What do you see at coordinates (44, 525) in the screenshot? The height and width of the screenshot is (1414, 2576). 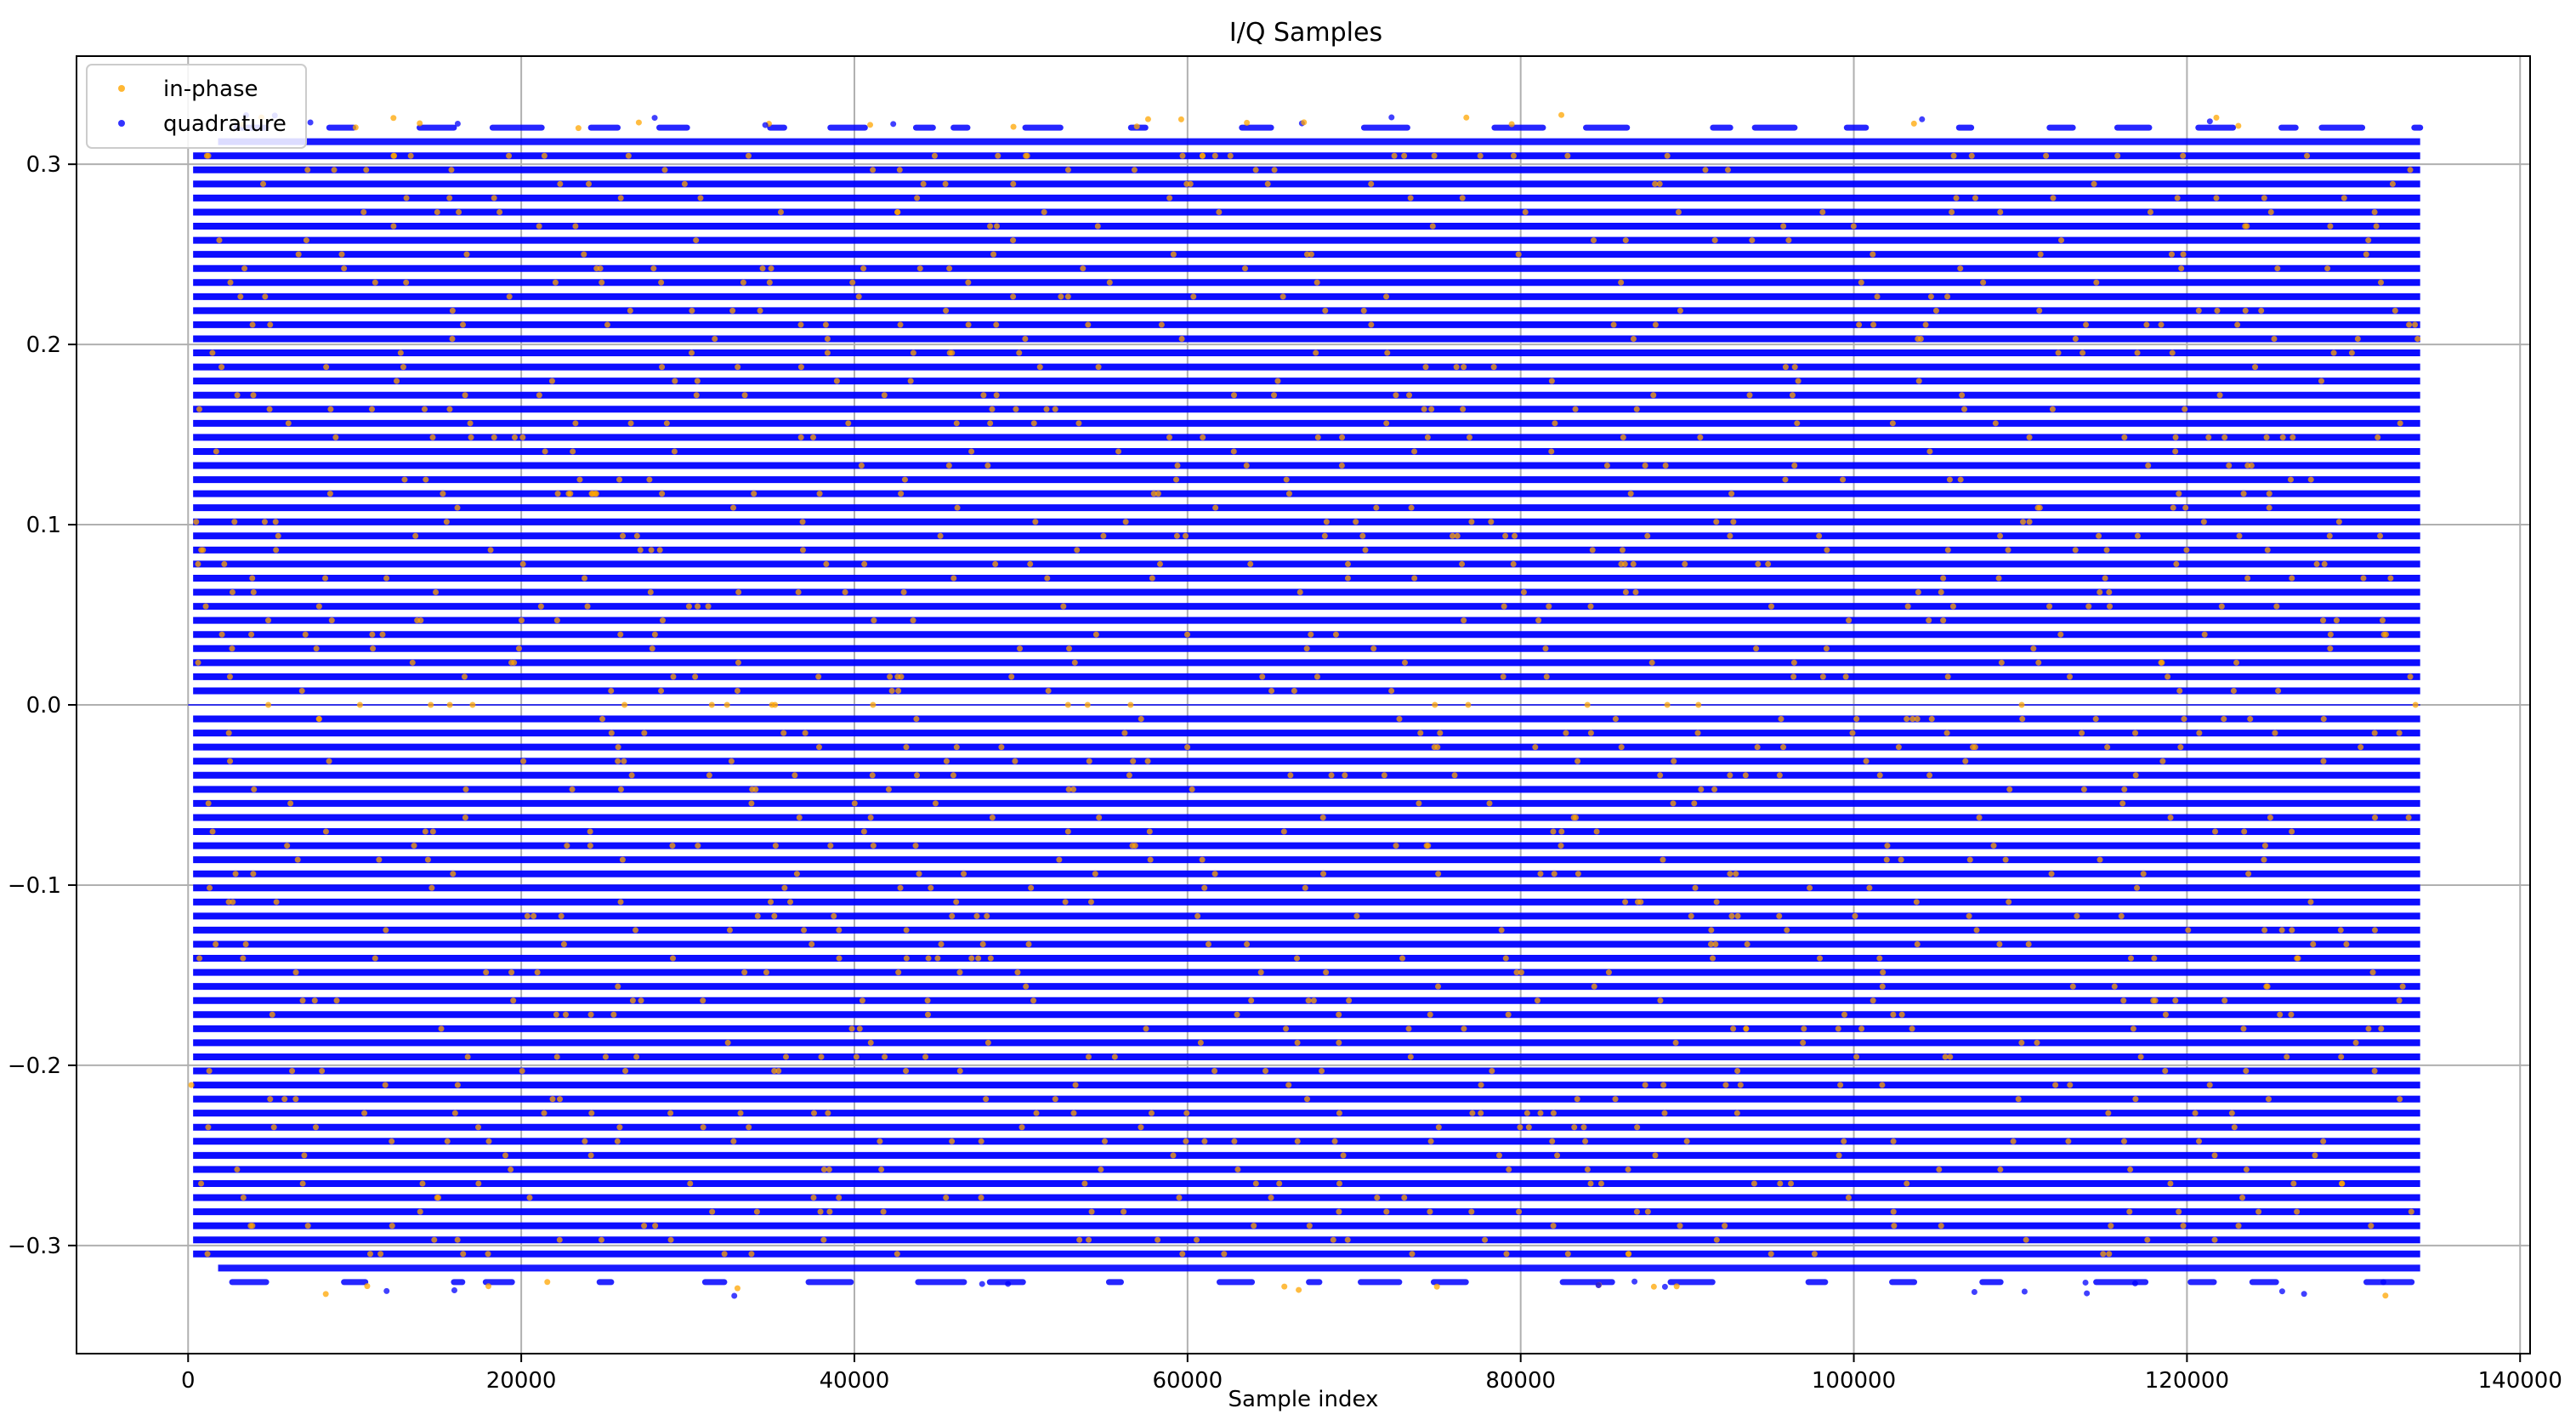 I see `y-tick-label: 0.1` at bounding box center [44, 525].